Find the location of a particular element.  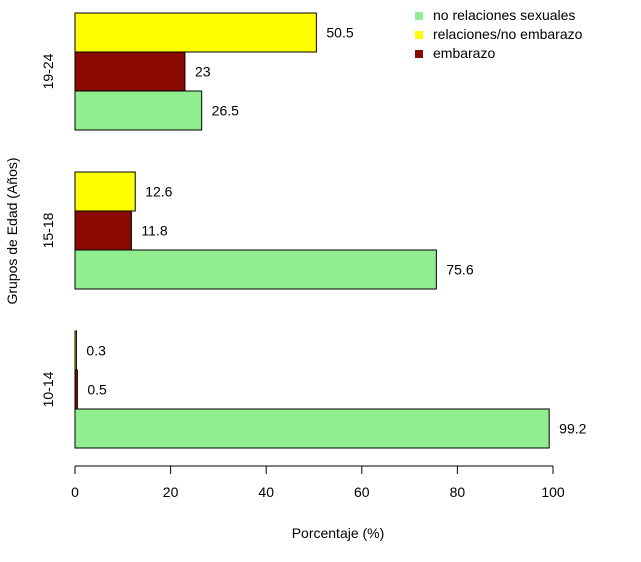

legend-swatch-embarazo is located at coordinates (419, 54).